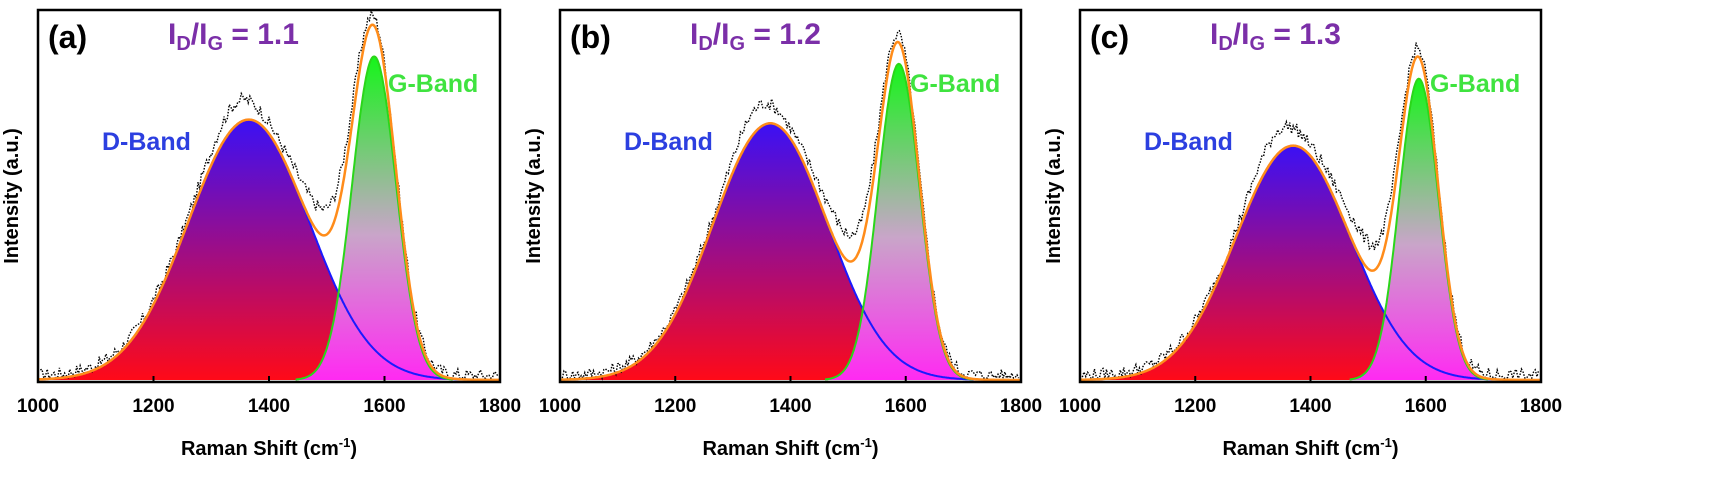  What do you see at coordinates (755, 36) in the screenshot?
I see `intensity-ratio-label: ID/IG = 1.2` at bounding box center [755, 36].